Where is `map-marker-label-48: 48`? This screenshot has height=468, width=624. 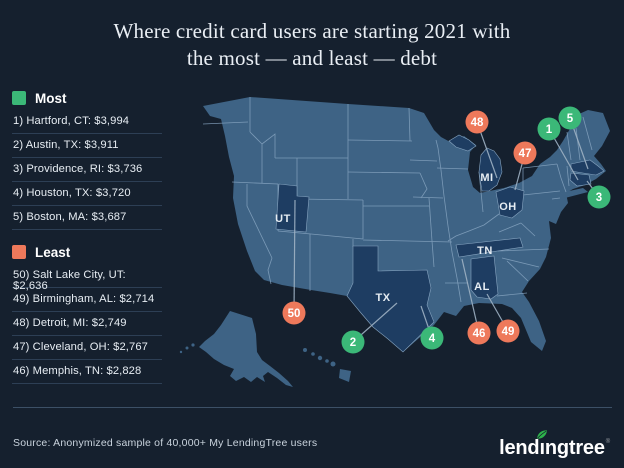
map-marker-label-48: 48 is located at coordinates (477, 123).